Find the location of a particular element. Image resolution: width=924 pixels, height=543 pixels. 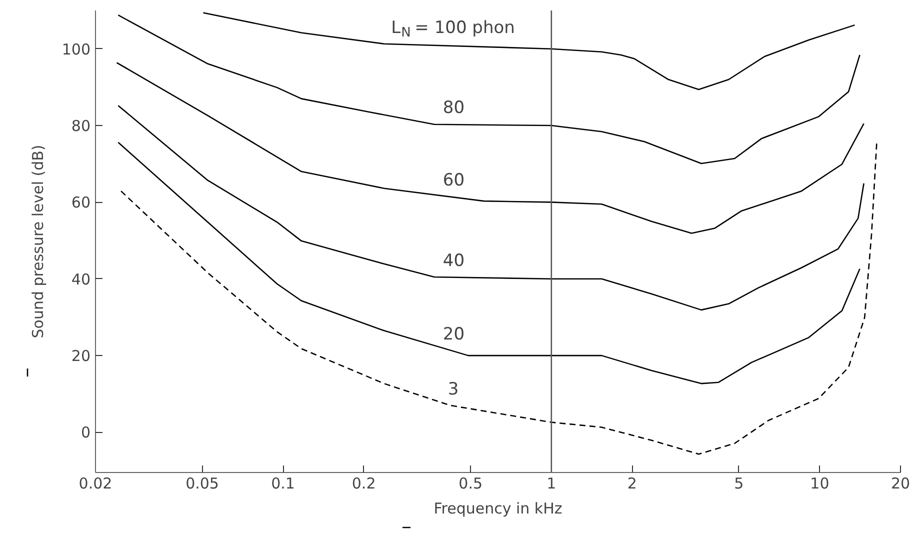

x-tick-label: 10 is located at coordinates (820, 483).